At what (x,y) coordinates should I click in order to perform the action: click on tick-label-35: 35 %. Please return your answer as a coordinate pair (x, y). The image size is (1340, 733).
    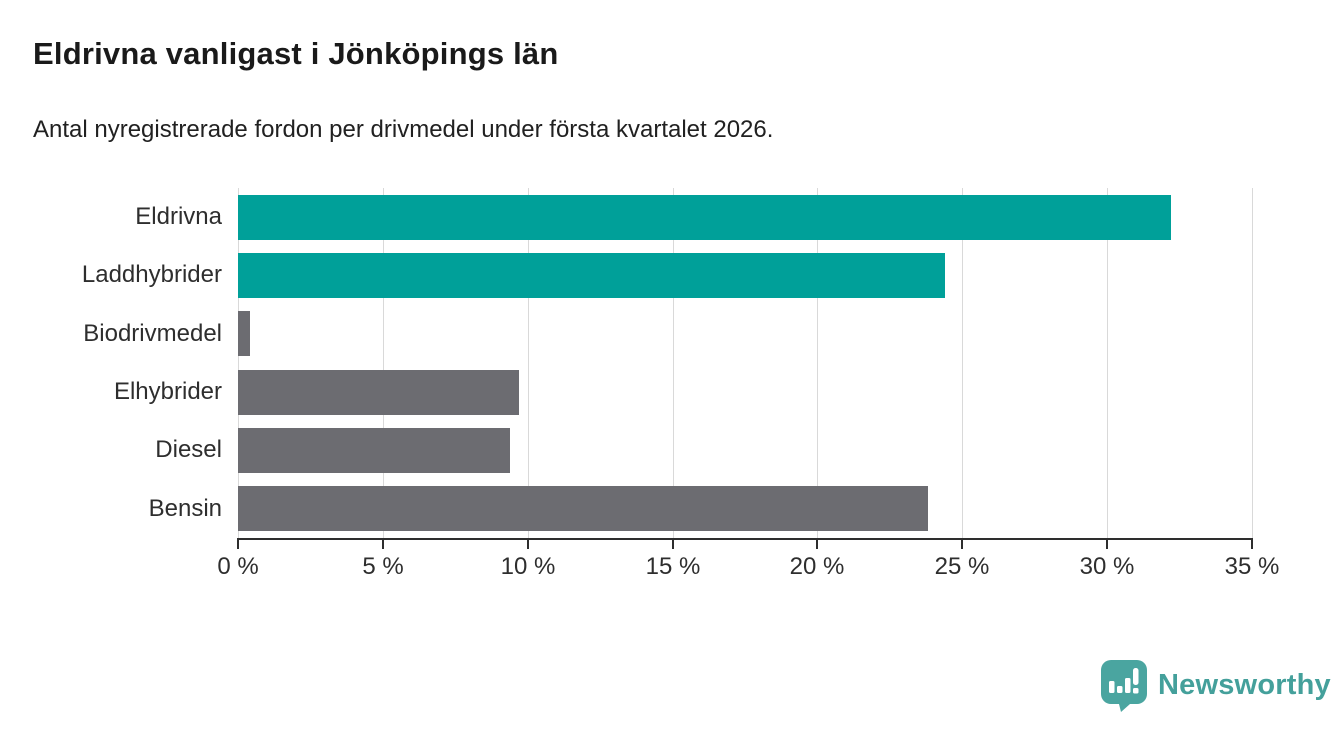
    Looking at the image, I should click on (1252, 566).